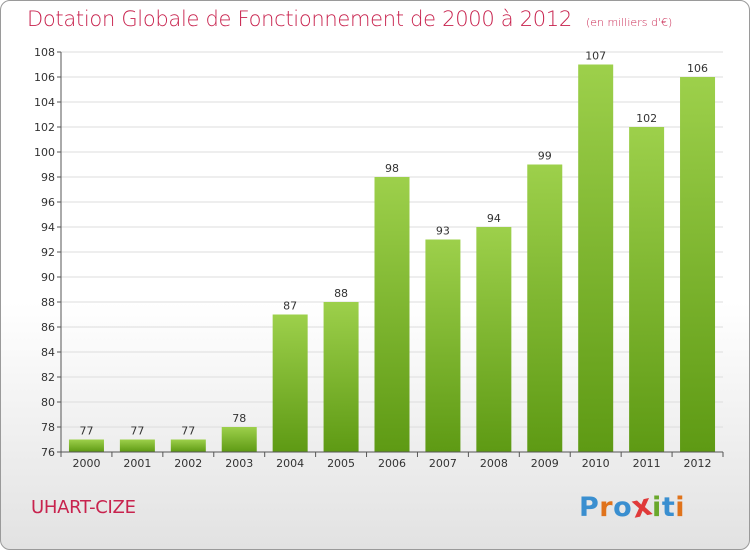 The width and height of the screenshot is (750, 550). I want to click on logo-letter: P, so click(589, 507).